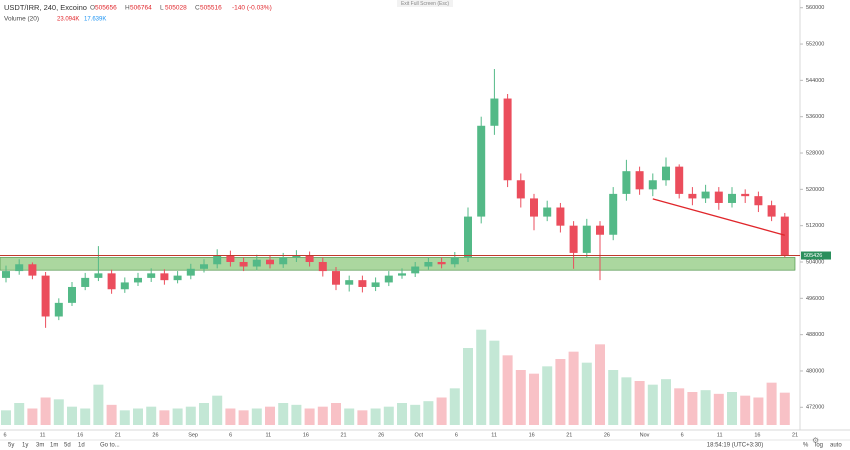 This screenshot has width=850, height=450. Describe the element at coordinates (836, 446) in the screenshot. I see `toolbar-item: auto` at that location.